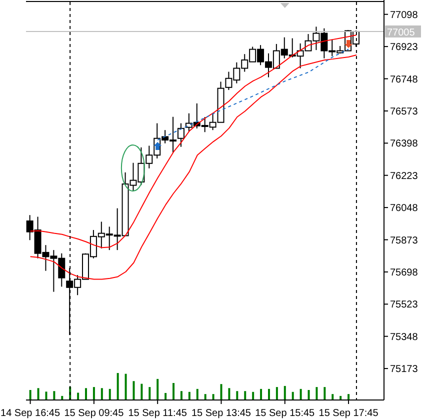 This screenshot has width=424, height=419. Describe the element at coordinates (404, 80) in the screenshot. I see `y-tick-label: 76748` at that location.